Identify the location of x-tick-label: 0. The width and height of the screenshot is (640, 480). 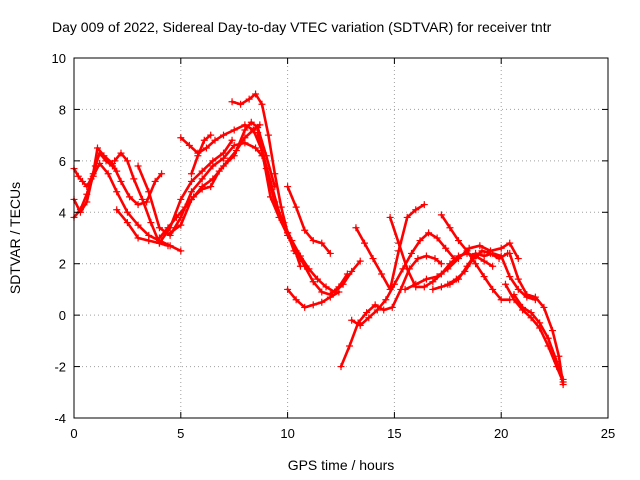
(73, 433).